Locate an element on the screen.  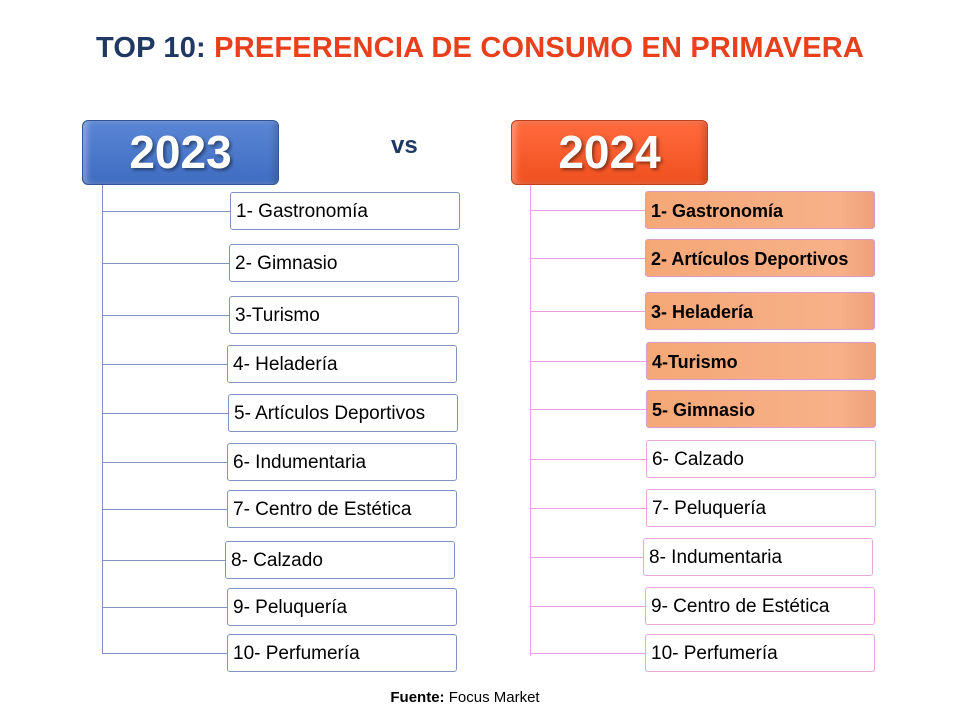
right-rank-item: 10- Perfumería is located at coordinates (760, 653).